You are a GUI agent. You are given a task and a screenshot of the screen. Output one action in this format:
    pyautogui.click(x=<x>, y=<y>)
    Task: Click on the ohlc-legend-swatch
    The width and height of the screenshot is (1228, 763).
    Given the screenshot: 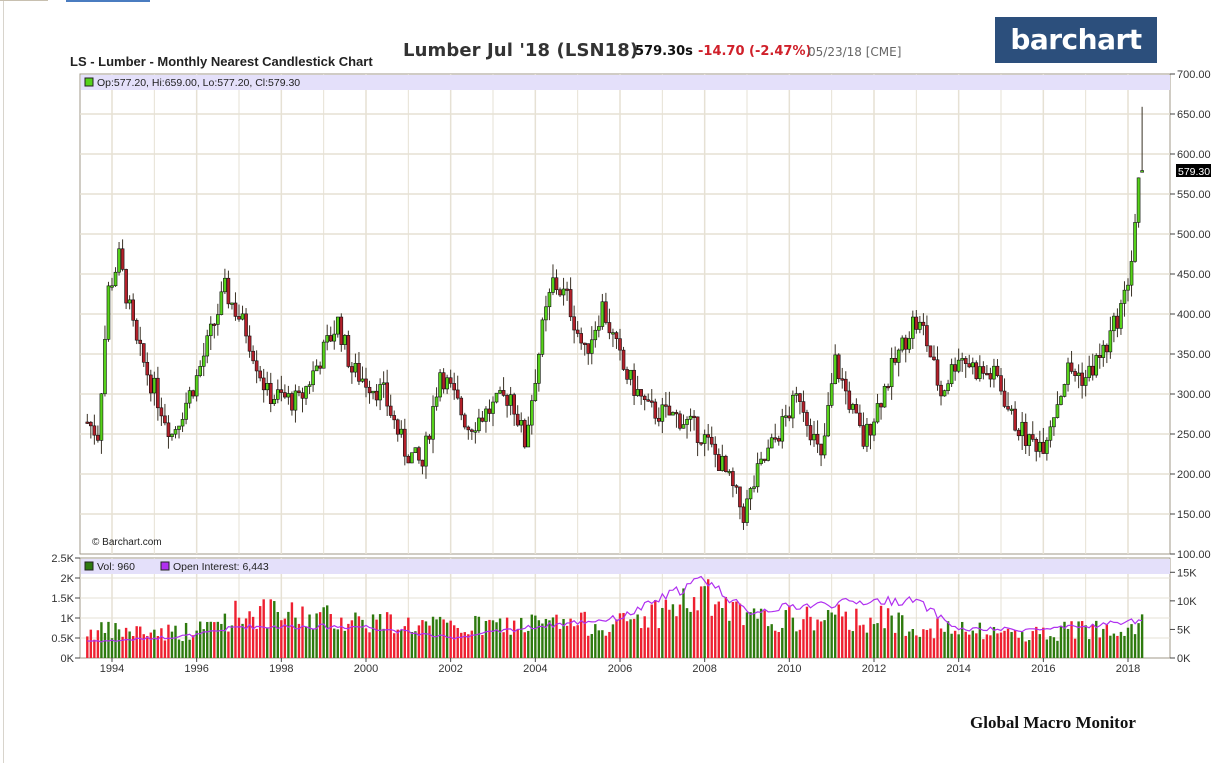 What is the action you would take?
    pyautogui.click(x=89, y=82)
    